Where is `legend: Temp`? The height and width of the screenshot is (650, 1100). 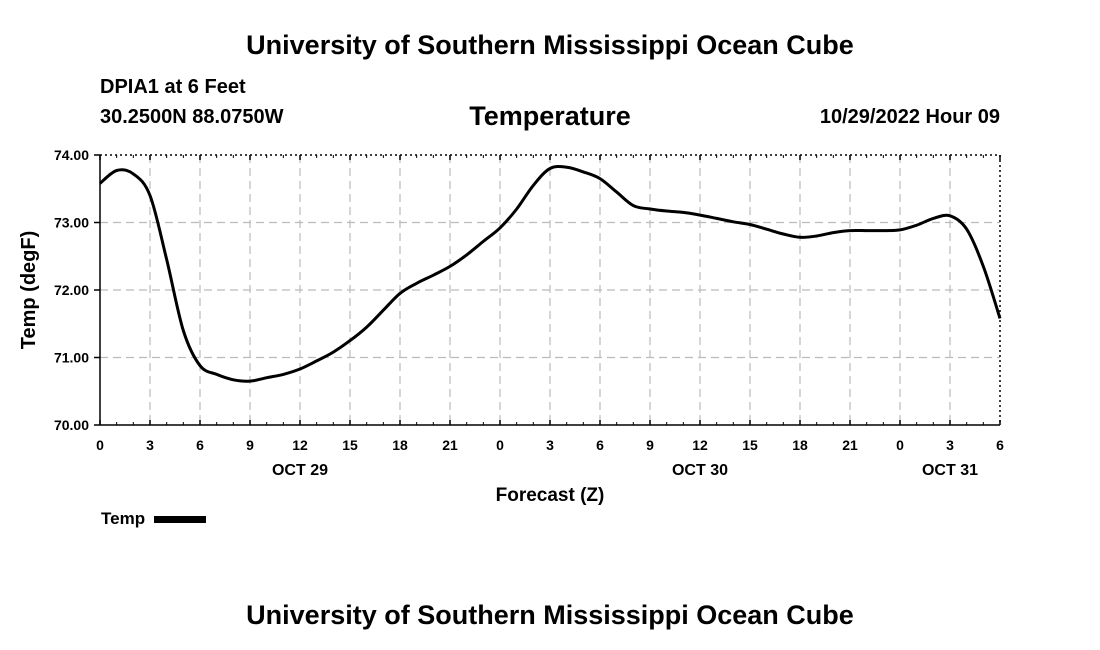
legend: Temp is located at coordinates (154, 519).